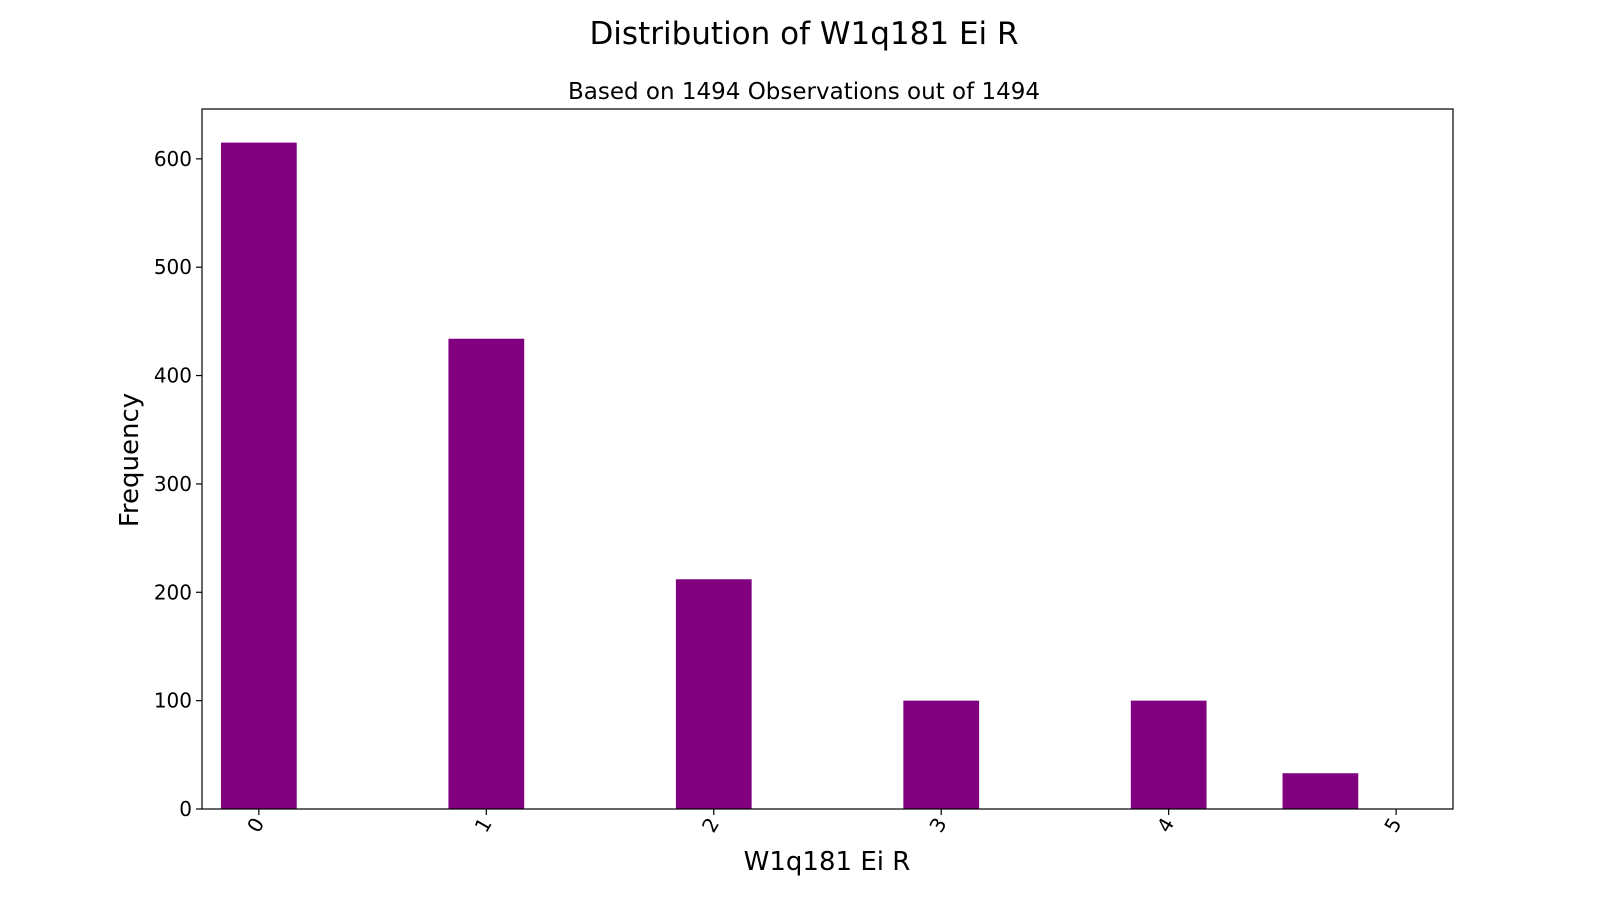 The height and width of the screenshot is (900, 1600). What do you see at coordinates (173, 484) in the screenshot?
I see `y-tick-label-3: 300` at bounding box center [173, 484].